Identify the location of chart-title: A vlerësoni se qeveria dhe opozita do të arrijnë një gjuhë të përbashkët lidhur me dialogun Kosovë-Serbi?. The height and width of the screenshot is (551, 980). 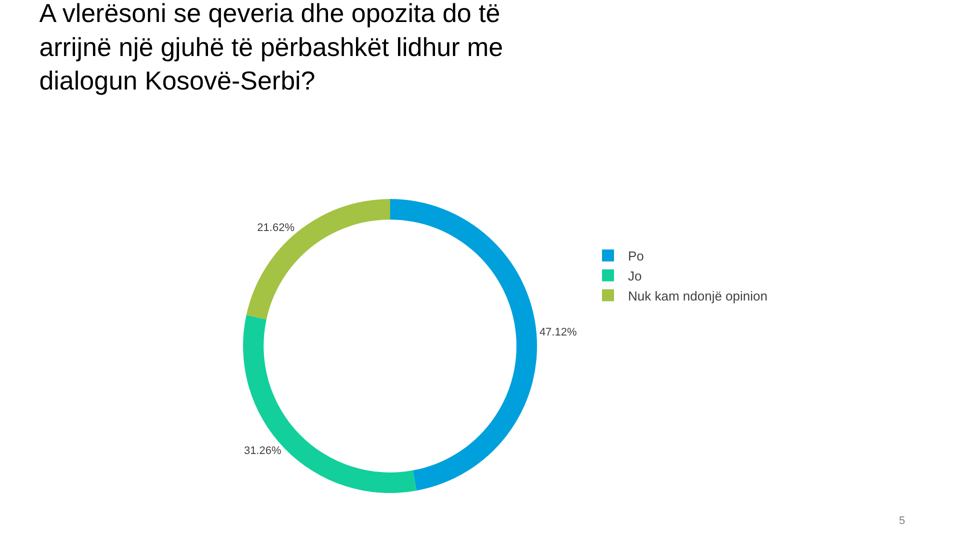
(271, 48).